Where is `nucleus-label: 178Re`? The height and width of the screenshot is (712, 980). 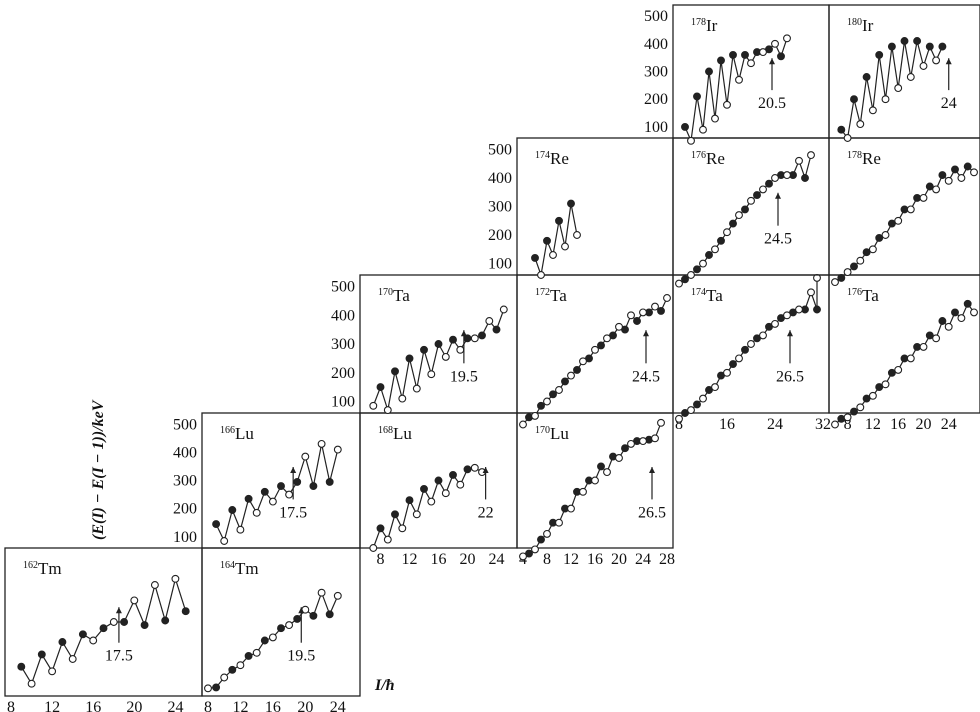
nucleus-label: 178Re is located at coordinates (864, 158).